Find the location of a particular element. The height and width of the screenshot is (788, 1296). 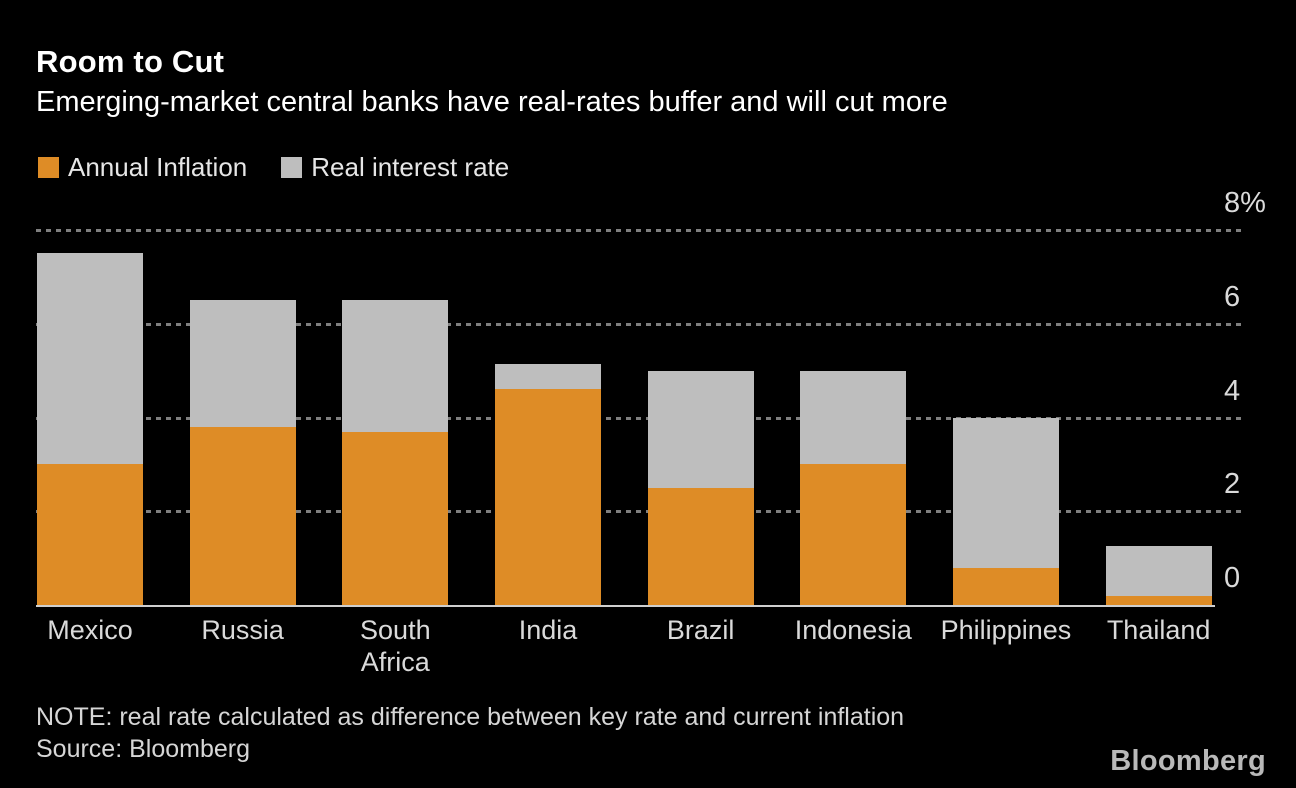

x-axis-baseline is located at coordinates (625, 606).